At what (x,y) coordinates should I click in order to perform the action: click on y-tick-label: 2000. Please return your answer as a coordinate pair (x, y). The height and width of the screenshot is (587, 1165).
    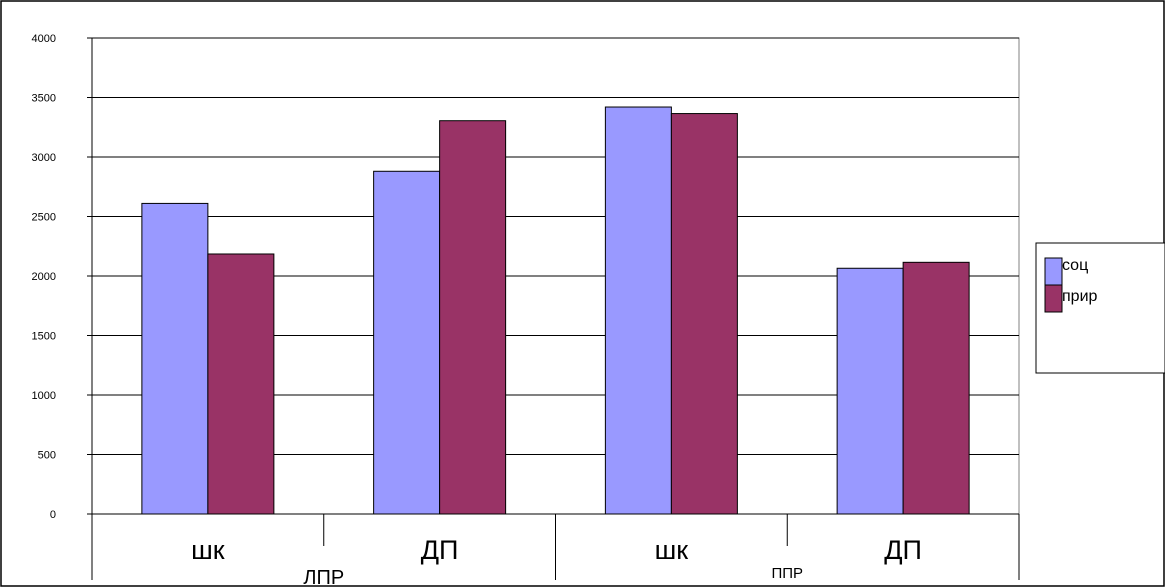
    Looking at the image, I should click on (44, 277).